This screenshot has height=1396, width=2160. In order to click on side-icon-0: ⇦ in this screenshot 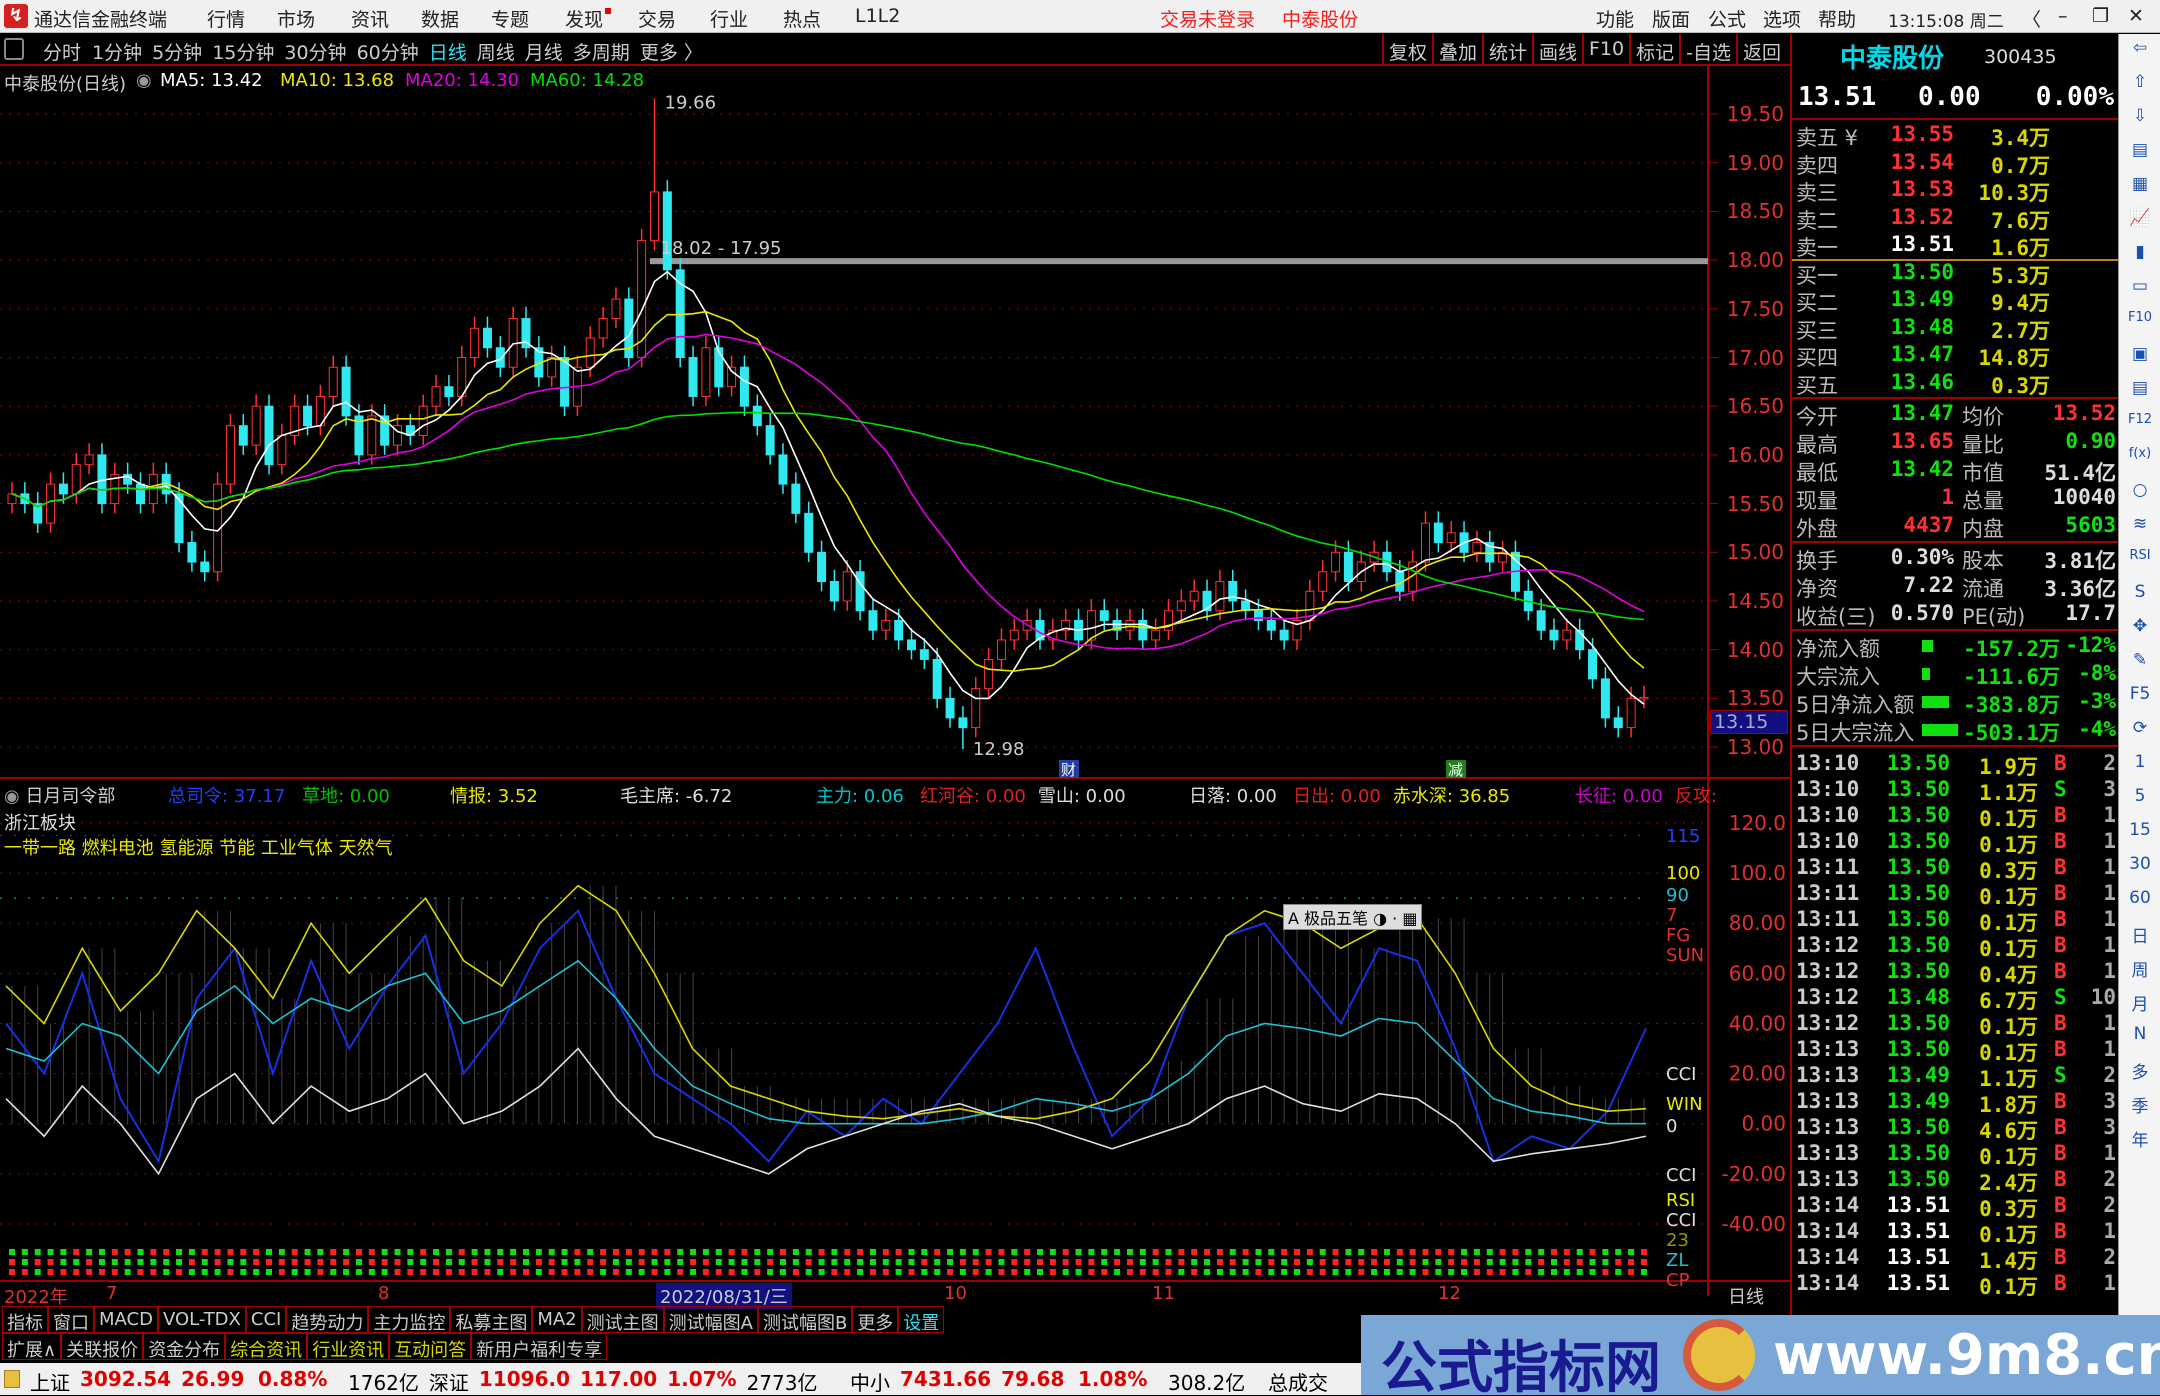, I will do `click(2140, 48)`.